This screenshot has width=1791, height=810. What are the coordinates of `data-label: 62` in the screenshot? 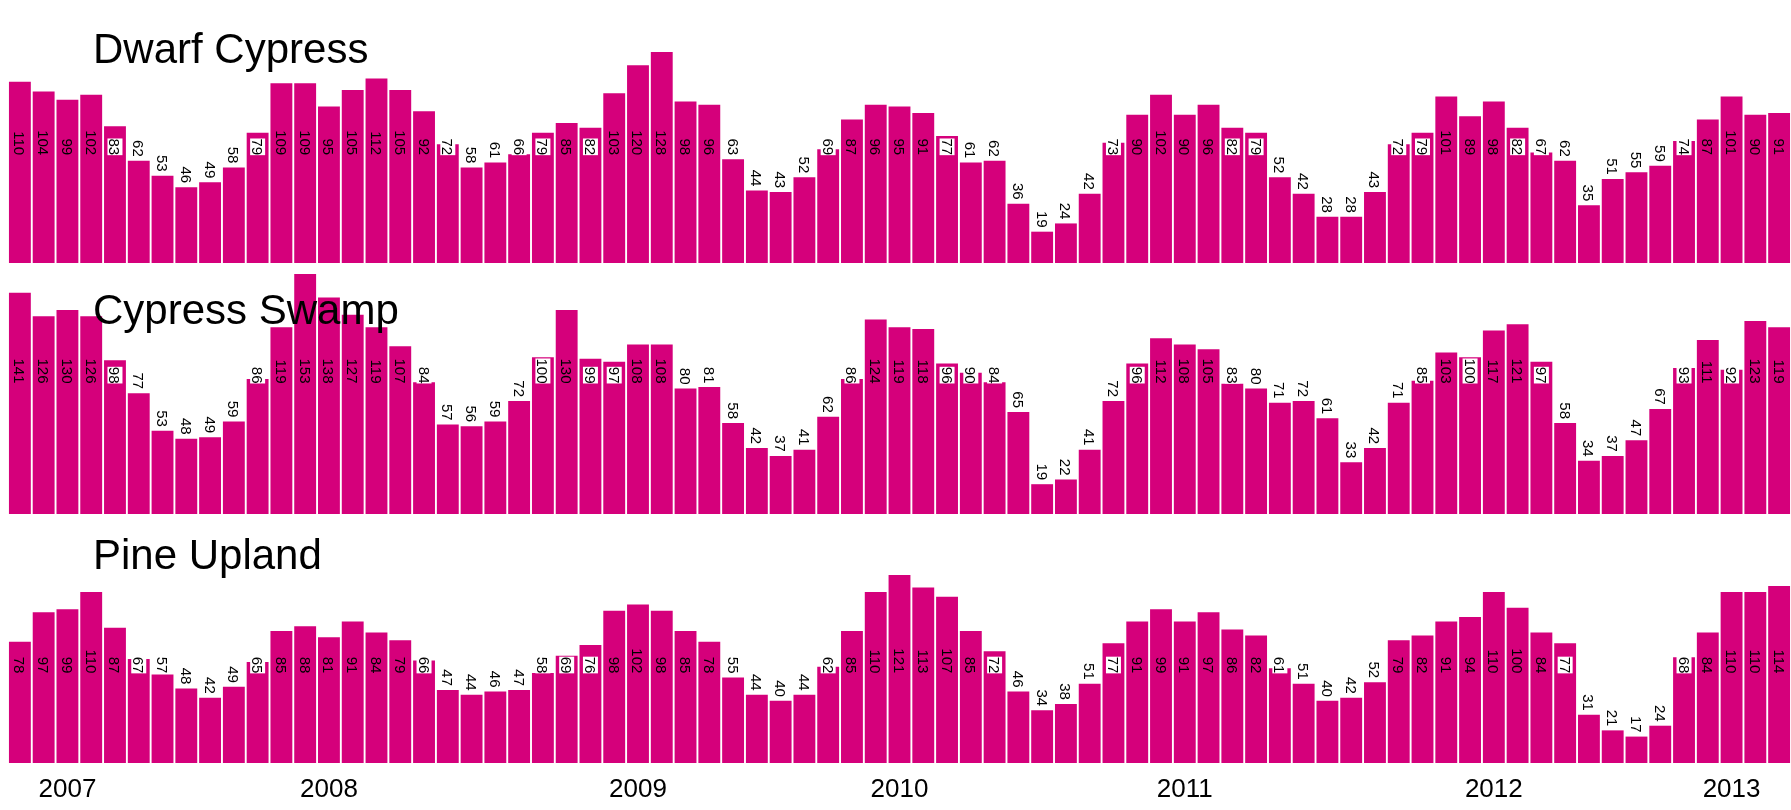 It's located at (828, 665).